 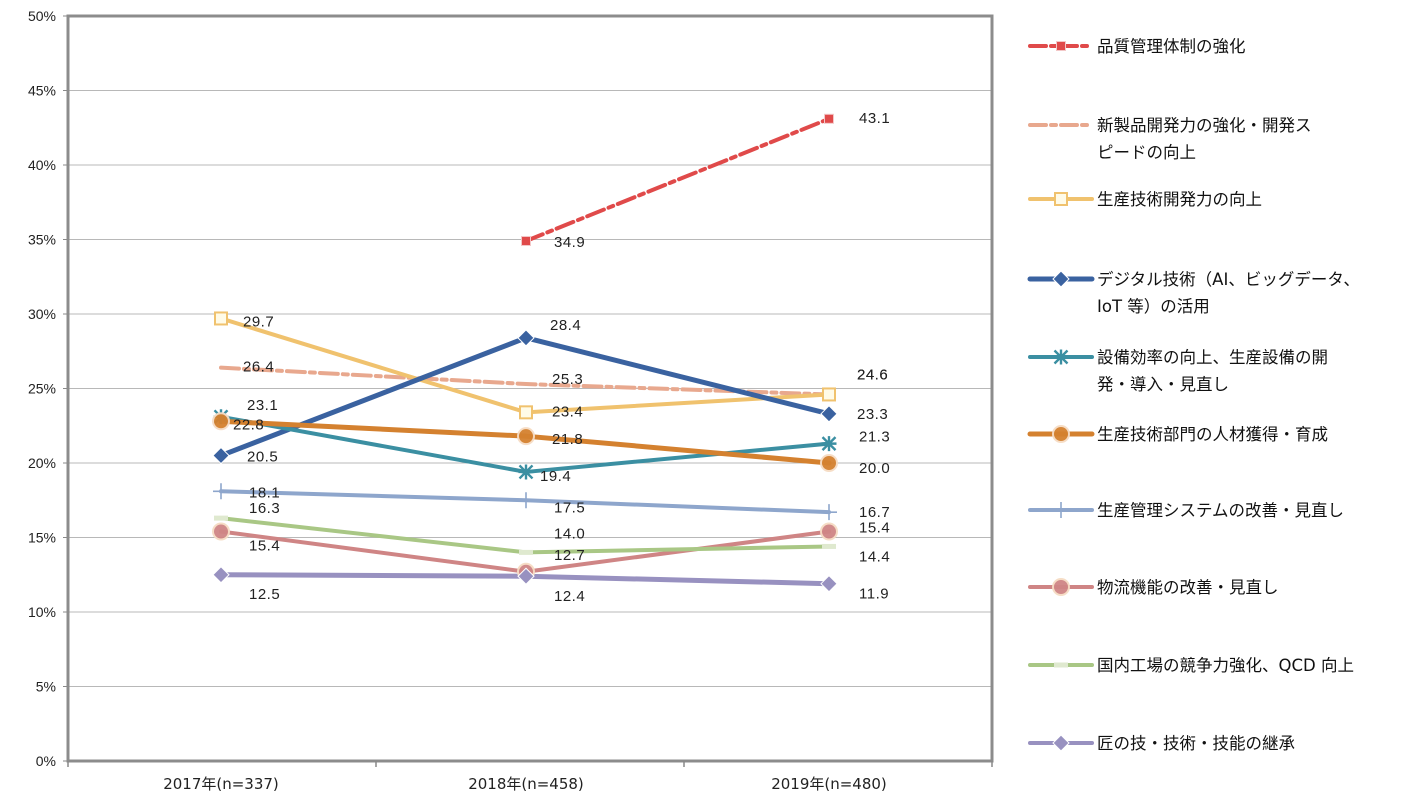 I want to click on legend-label: 発・導入・見直し, so click(x=1163, y=384).